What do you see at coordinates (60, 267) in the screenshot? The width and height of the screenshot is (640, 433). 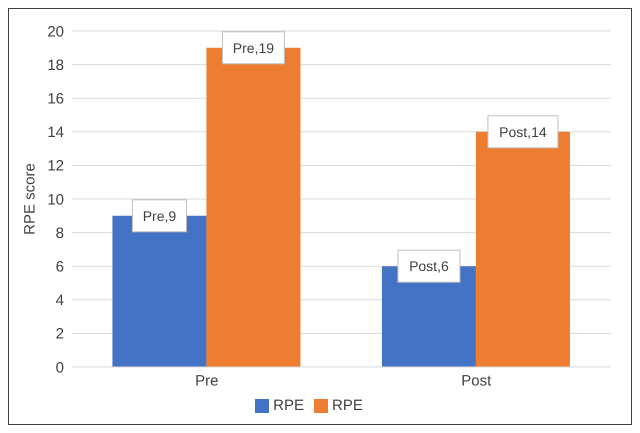 I see `y-tick-label: 6` at bounding box center [60, 267].